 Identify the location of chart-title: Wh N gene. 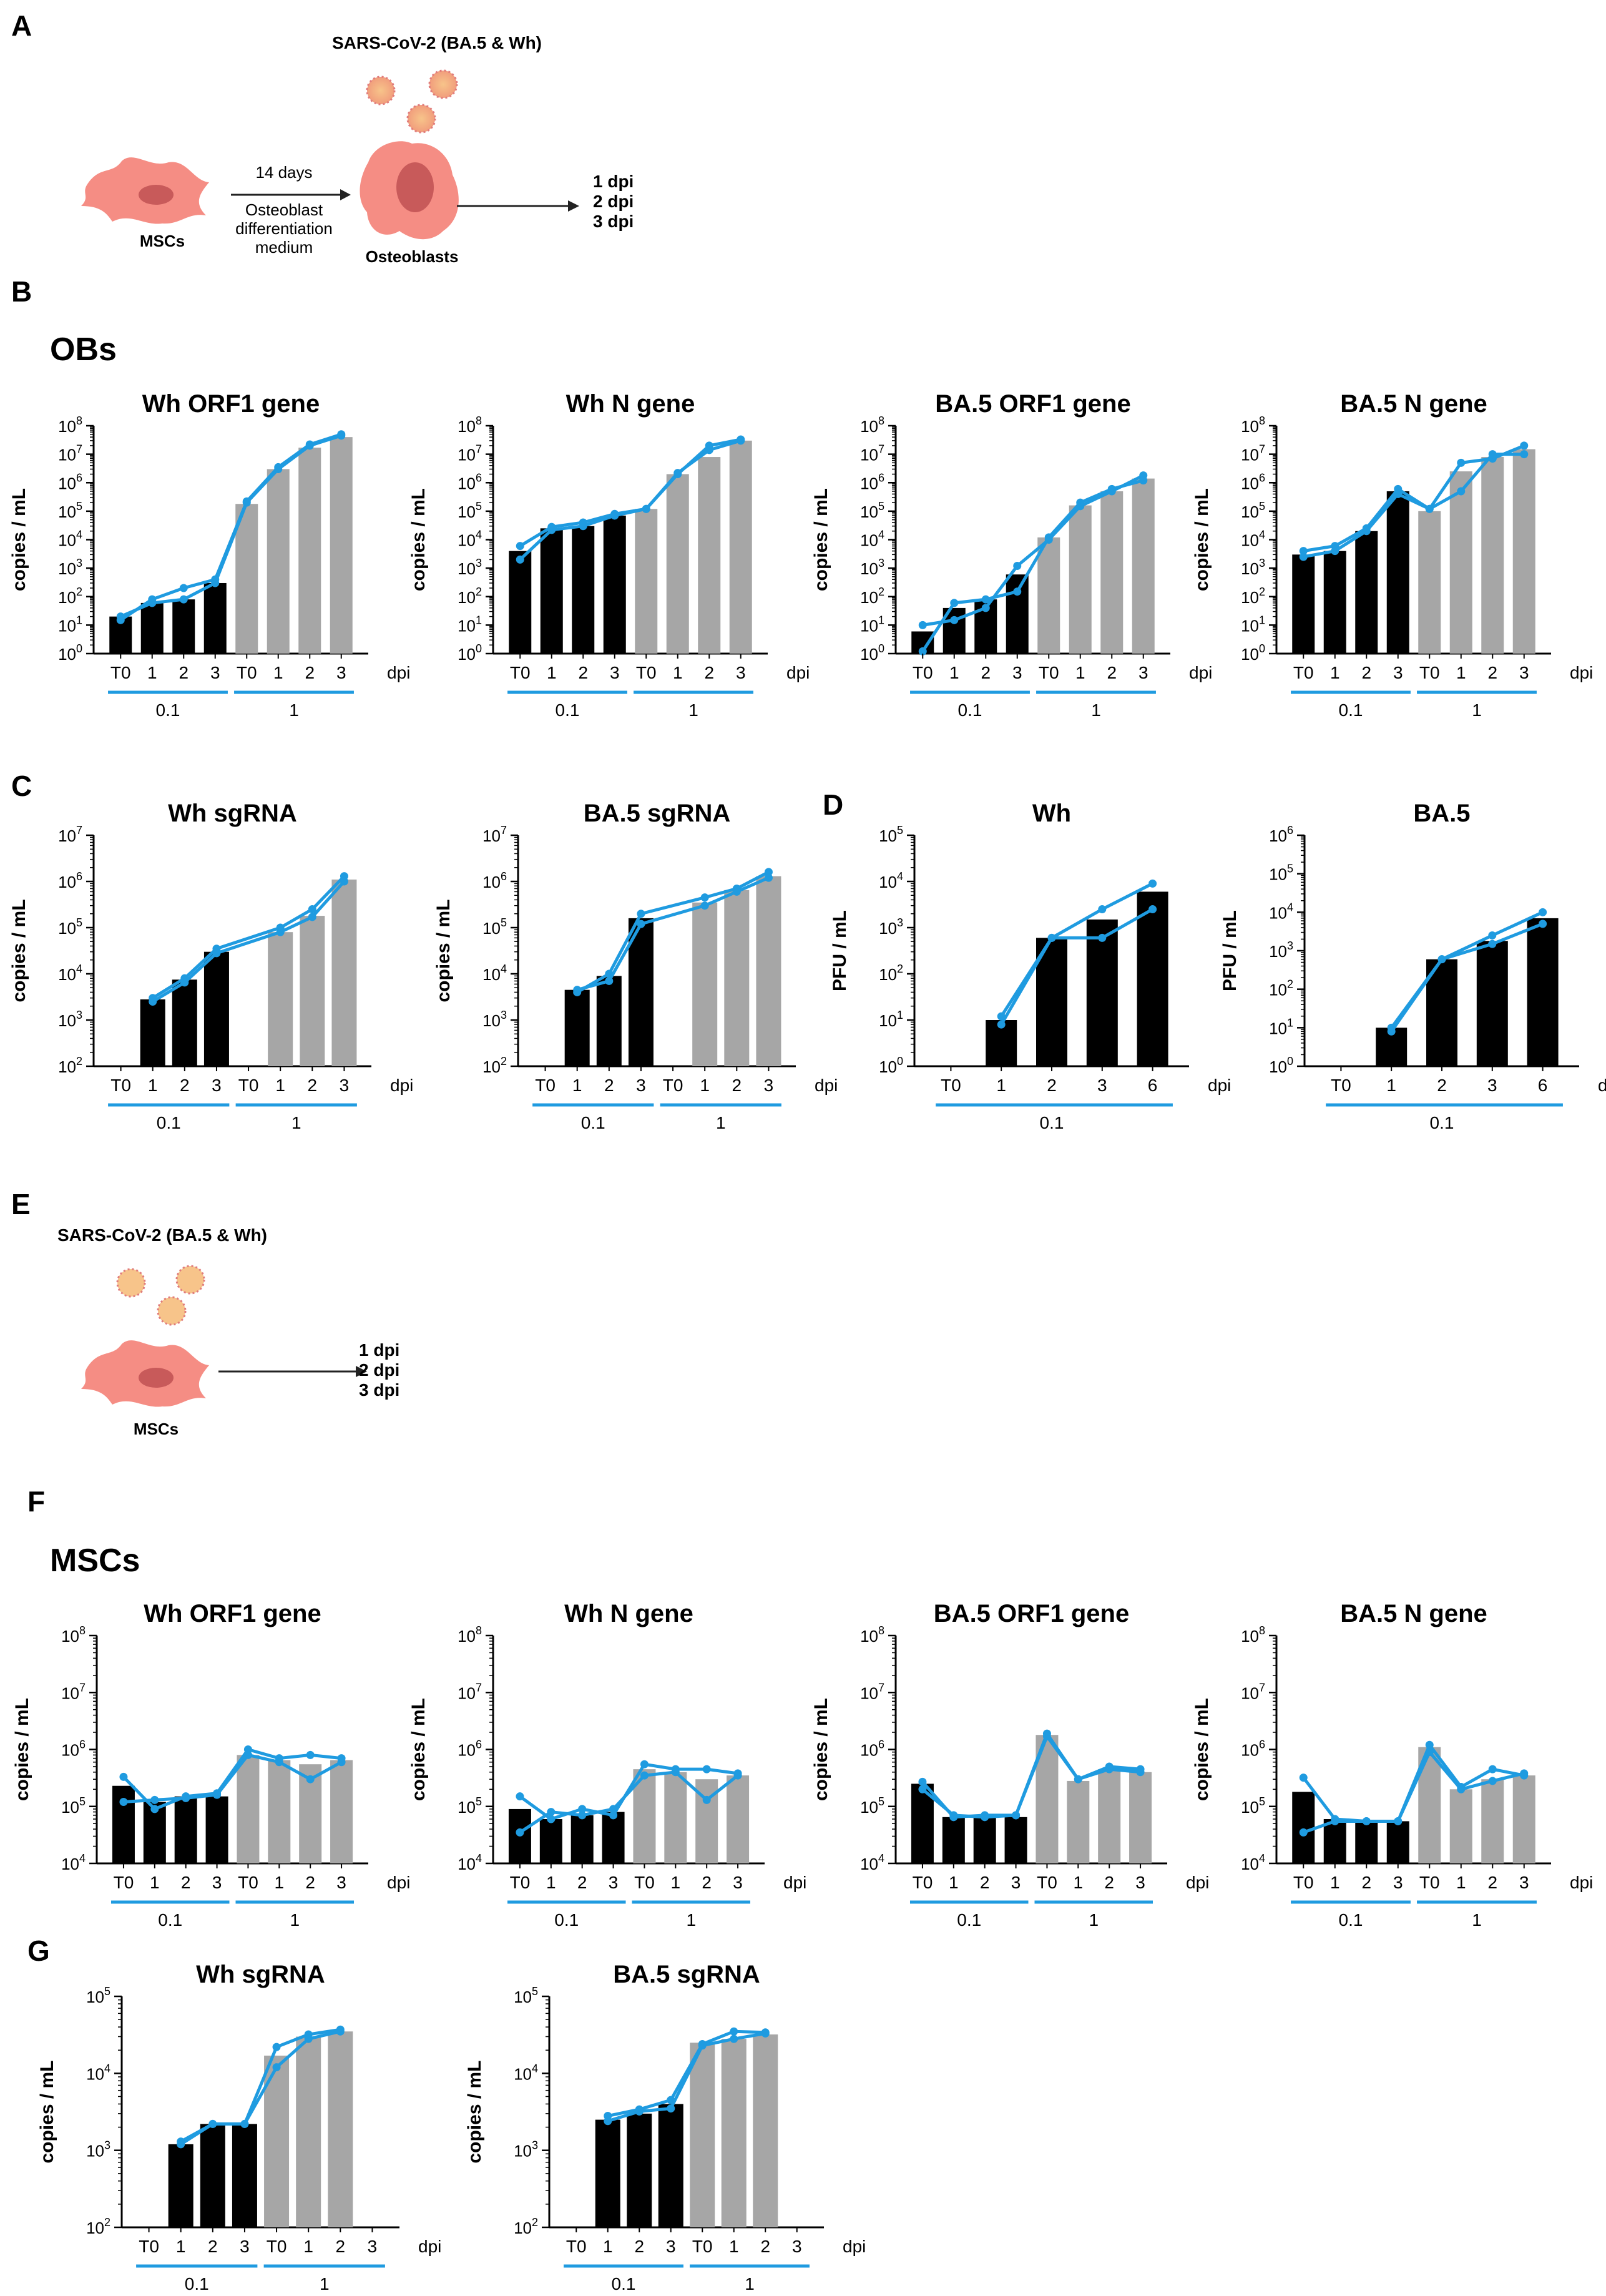
(628, 1613).